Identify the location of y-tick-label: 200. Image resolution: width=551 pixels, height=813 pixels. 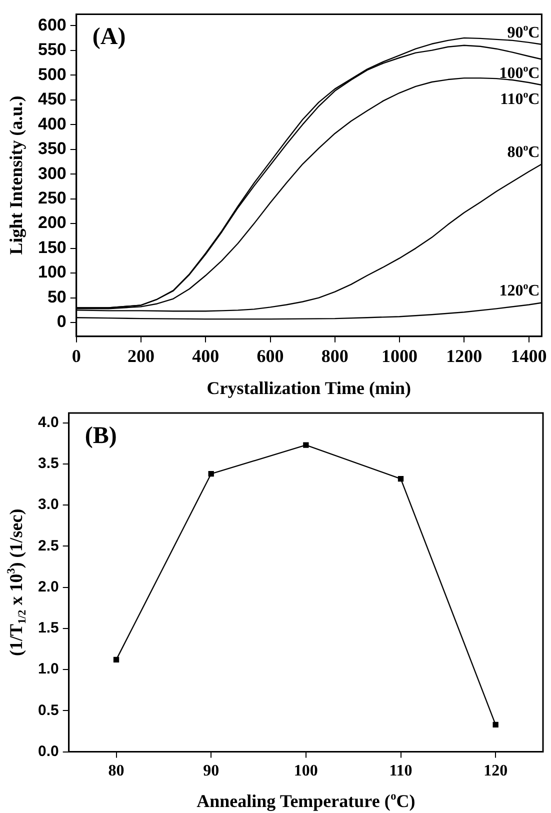
(52, 222).